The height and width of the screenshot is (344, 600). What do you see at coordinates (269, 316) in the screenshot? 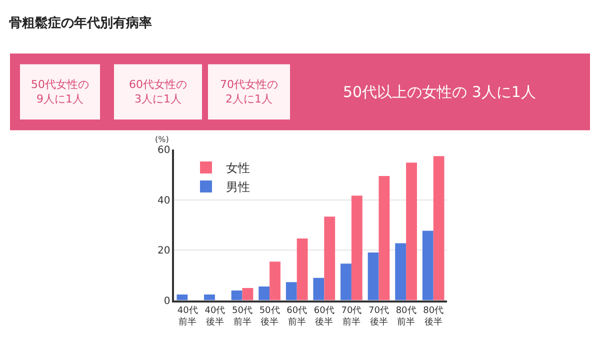
I see `x-tick-label: 50代後半` at bounding box center [269, 316].